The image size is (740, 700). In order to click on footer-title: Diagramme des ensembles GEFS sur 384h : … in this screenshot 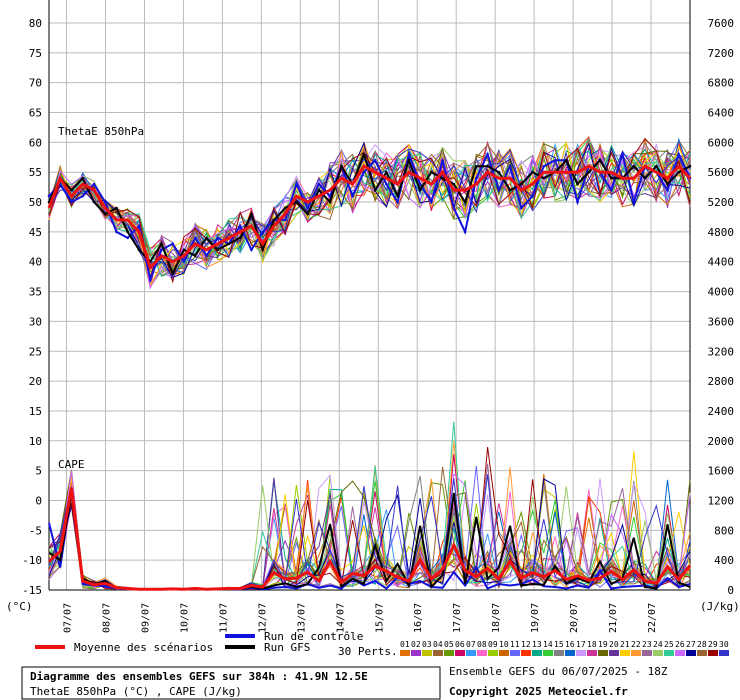, I will do `click(199, 676)`.